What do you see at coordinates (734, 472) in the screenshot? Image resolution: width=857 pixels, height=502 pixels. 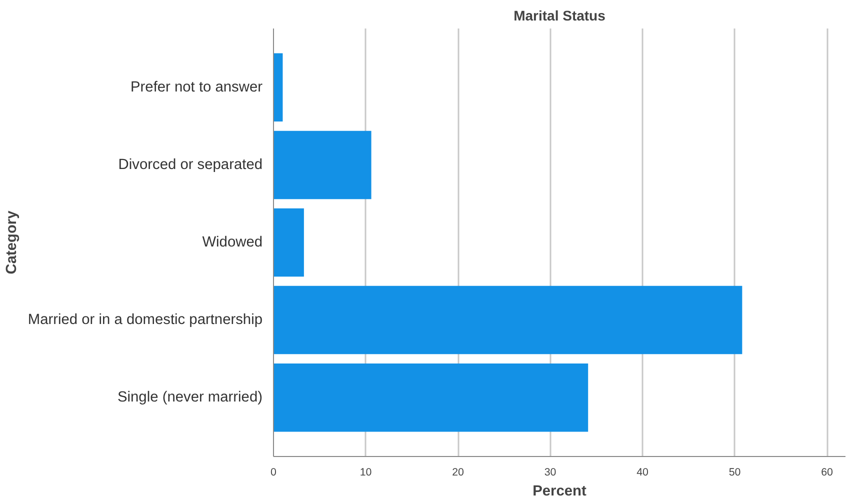 I see `x-tick-label: 50` at bounding box center [734, 472].